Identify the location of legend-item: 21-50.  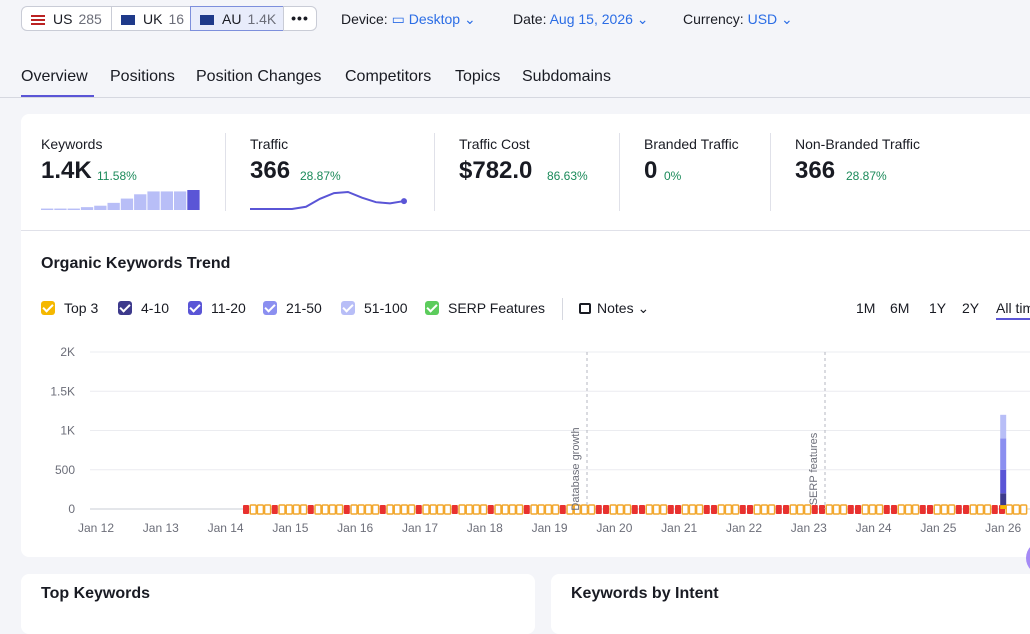
(292, 308).